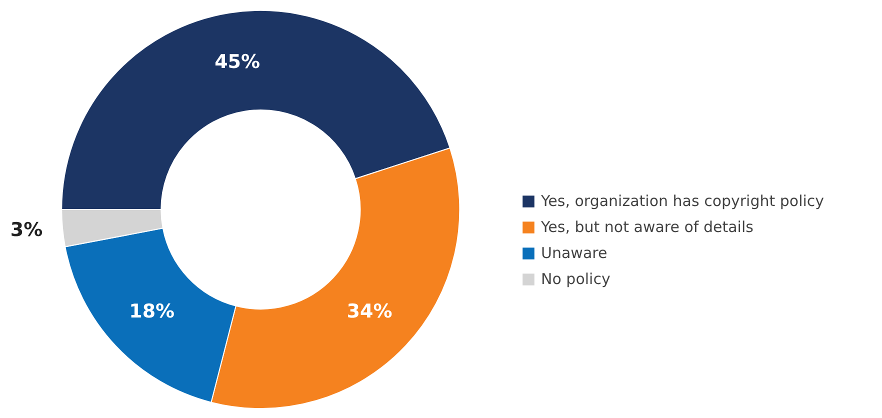  Describe the element at coordinates (26, 230) in the screenshot. I see `data-label: 3%` at that location.